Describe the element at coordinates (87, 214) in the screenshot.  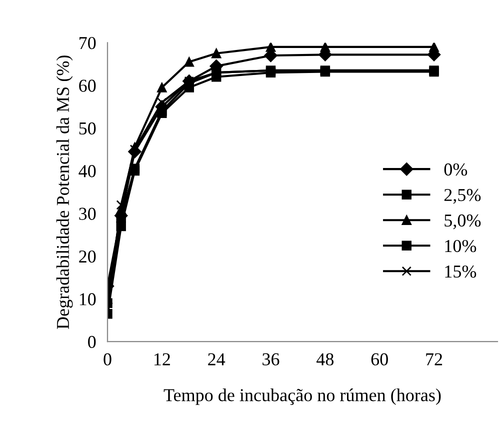
I see `y-tick-label: 30` at that location.